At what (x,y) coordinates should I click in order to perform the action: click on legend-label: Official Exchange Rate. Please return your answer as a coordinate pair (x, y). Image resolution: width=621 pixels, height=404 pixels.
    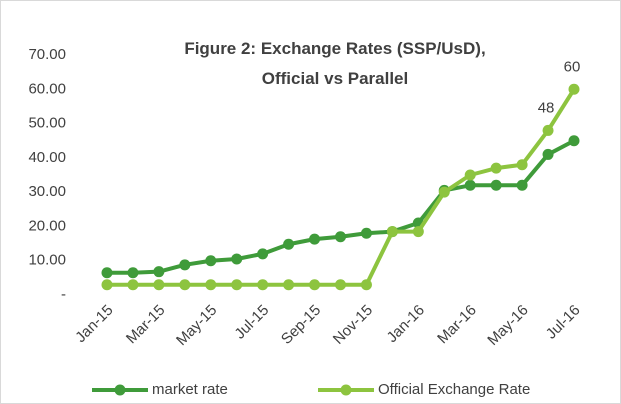
    Looking at the image, I should click on (454, 389).